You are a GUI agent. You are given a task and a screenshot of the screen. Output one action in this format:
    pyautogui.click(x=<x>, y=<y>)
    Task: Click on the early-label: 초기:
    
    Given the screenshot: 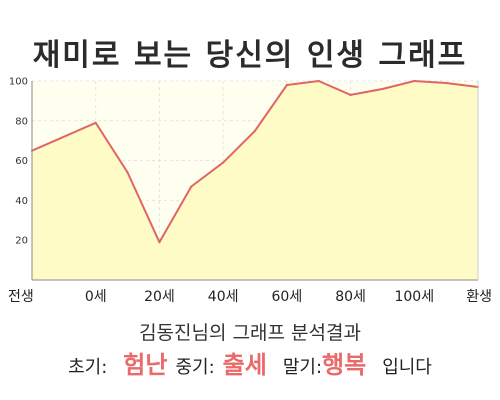 What is the action you would take?
    pyautogui.click(x=88, y=367)
    